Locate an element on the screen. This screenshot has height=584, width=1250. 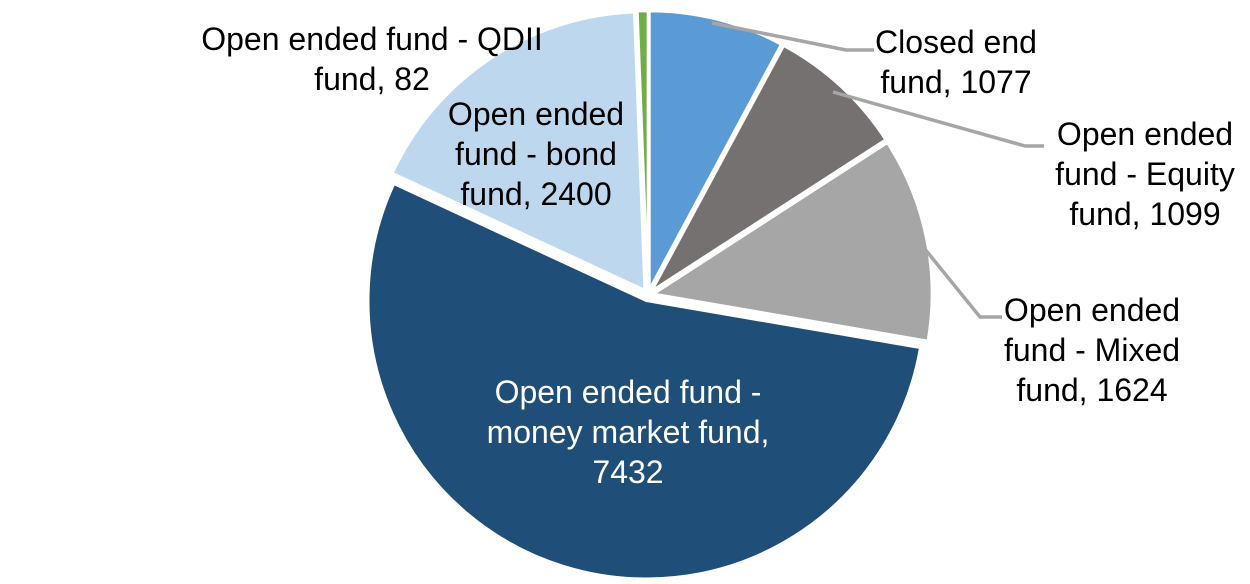
pie-slice-open-ended-fund-qdii-fund is located at coordinates (643, 150).